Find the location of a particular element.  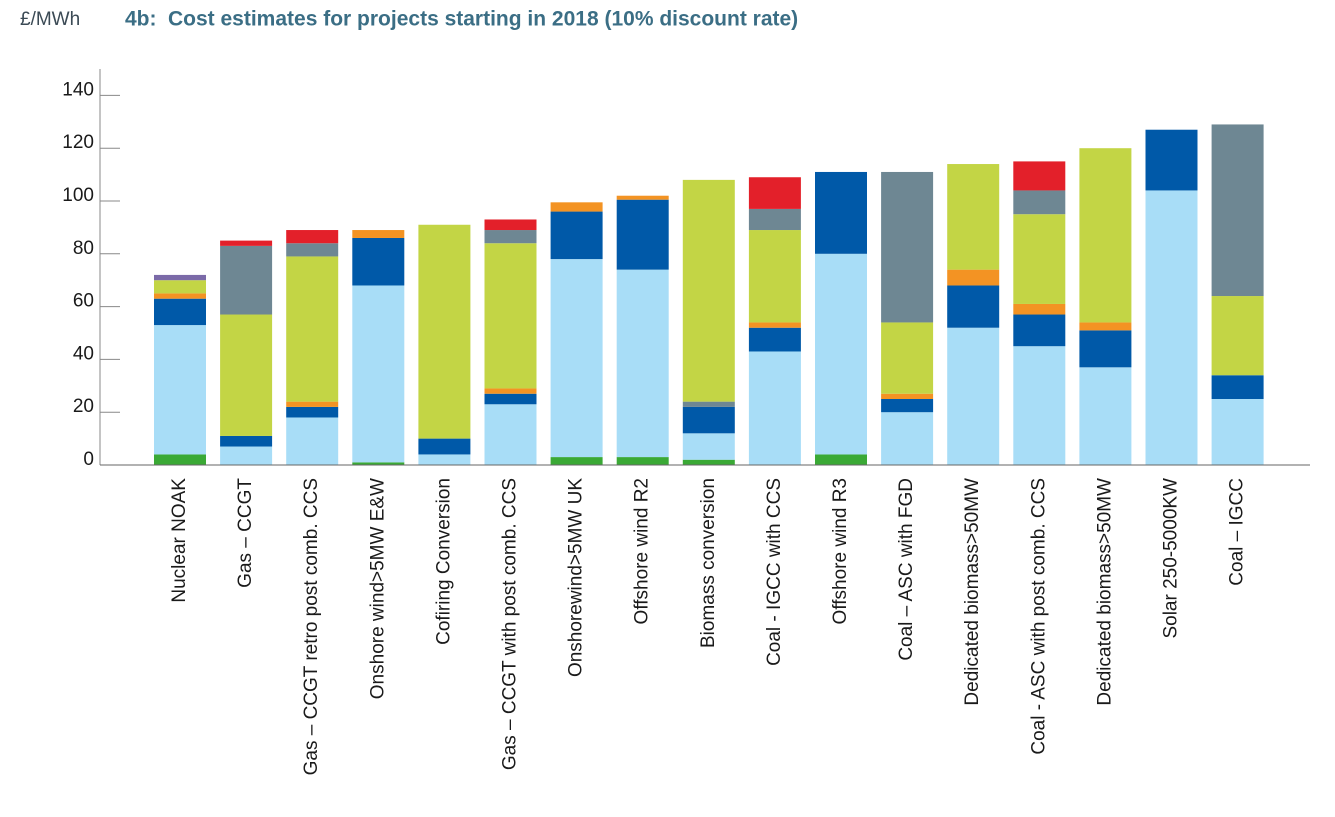

x-tick-label: Gas – CCGT with post comb. CCS is located at coordinates (510, 624).